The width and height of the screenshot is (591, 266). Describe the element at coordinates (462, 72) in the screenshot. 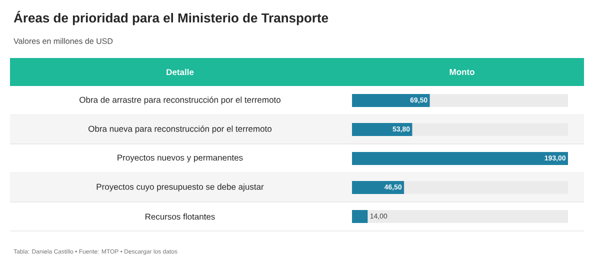

I see `text: Monto` at that location.